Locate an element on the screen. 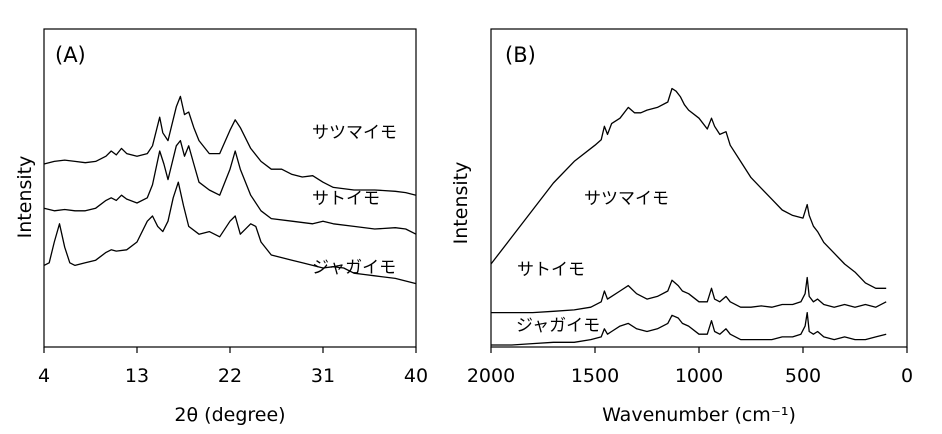  x-tick-label: 31 is located at coordinates (323, 376).